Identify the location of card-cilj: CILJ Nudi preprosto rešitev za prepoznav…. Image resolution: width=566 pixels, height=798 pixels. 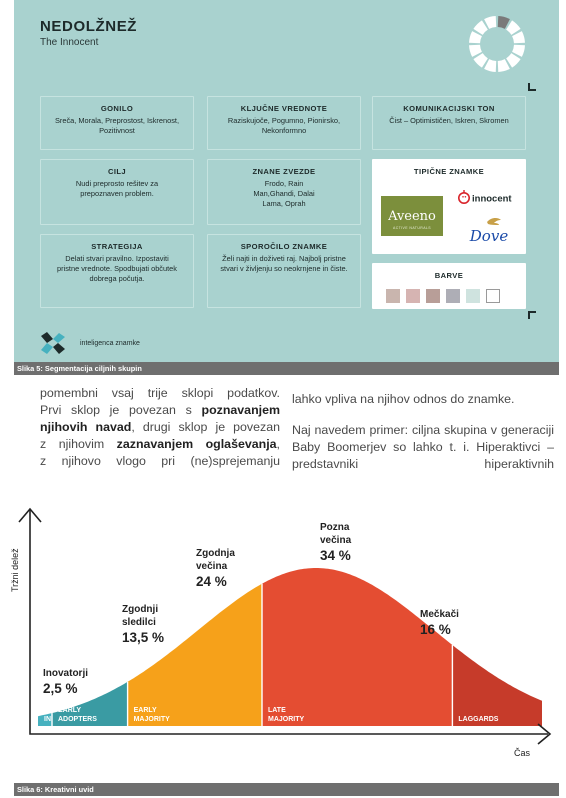
(117, 192).